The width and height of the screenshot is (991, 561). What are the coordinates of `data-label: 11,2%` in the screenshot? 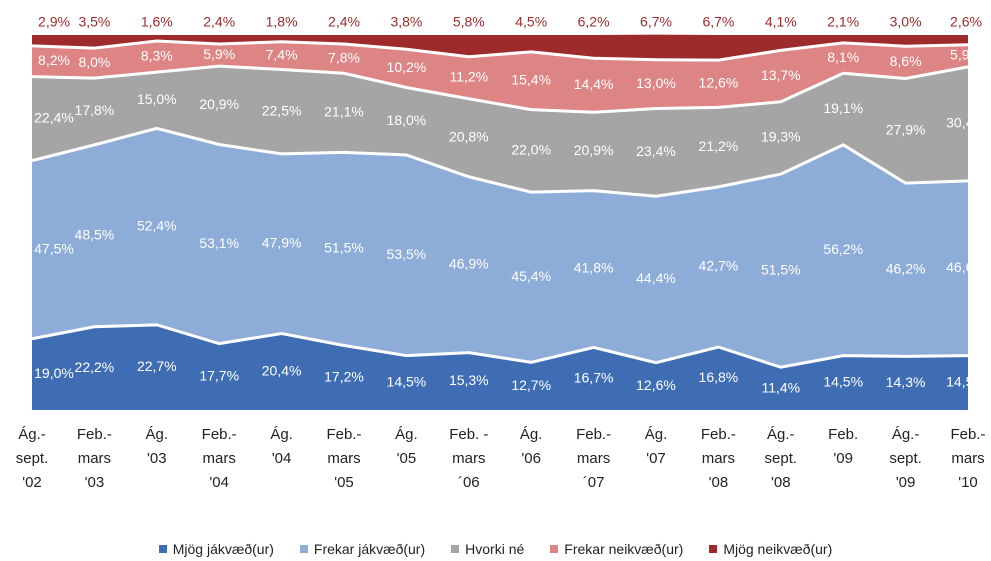 It's located at (468, 76).